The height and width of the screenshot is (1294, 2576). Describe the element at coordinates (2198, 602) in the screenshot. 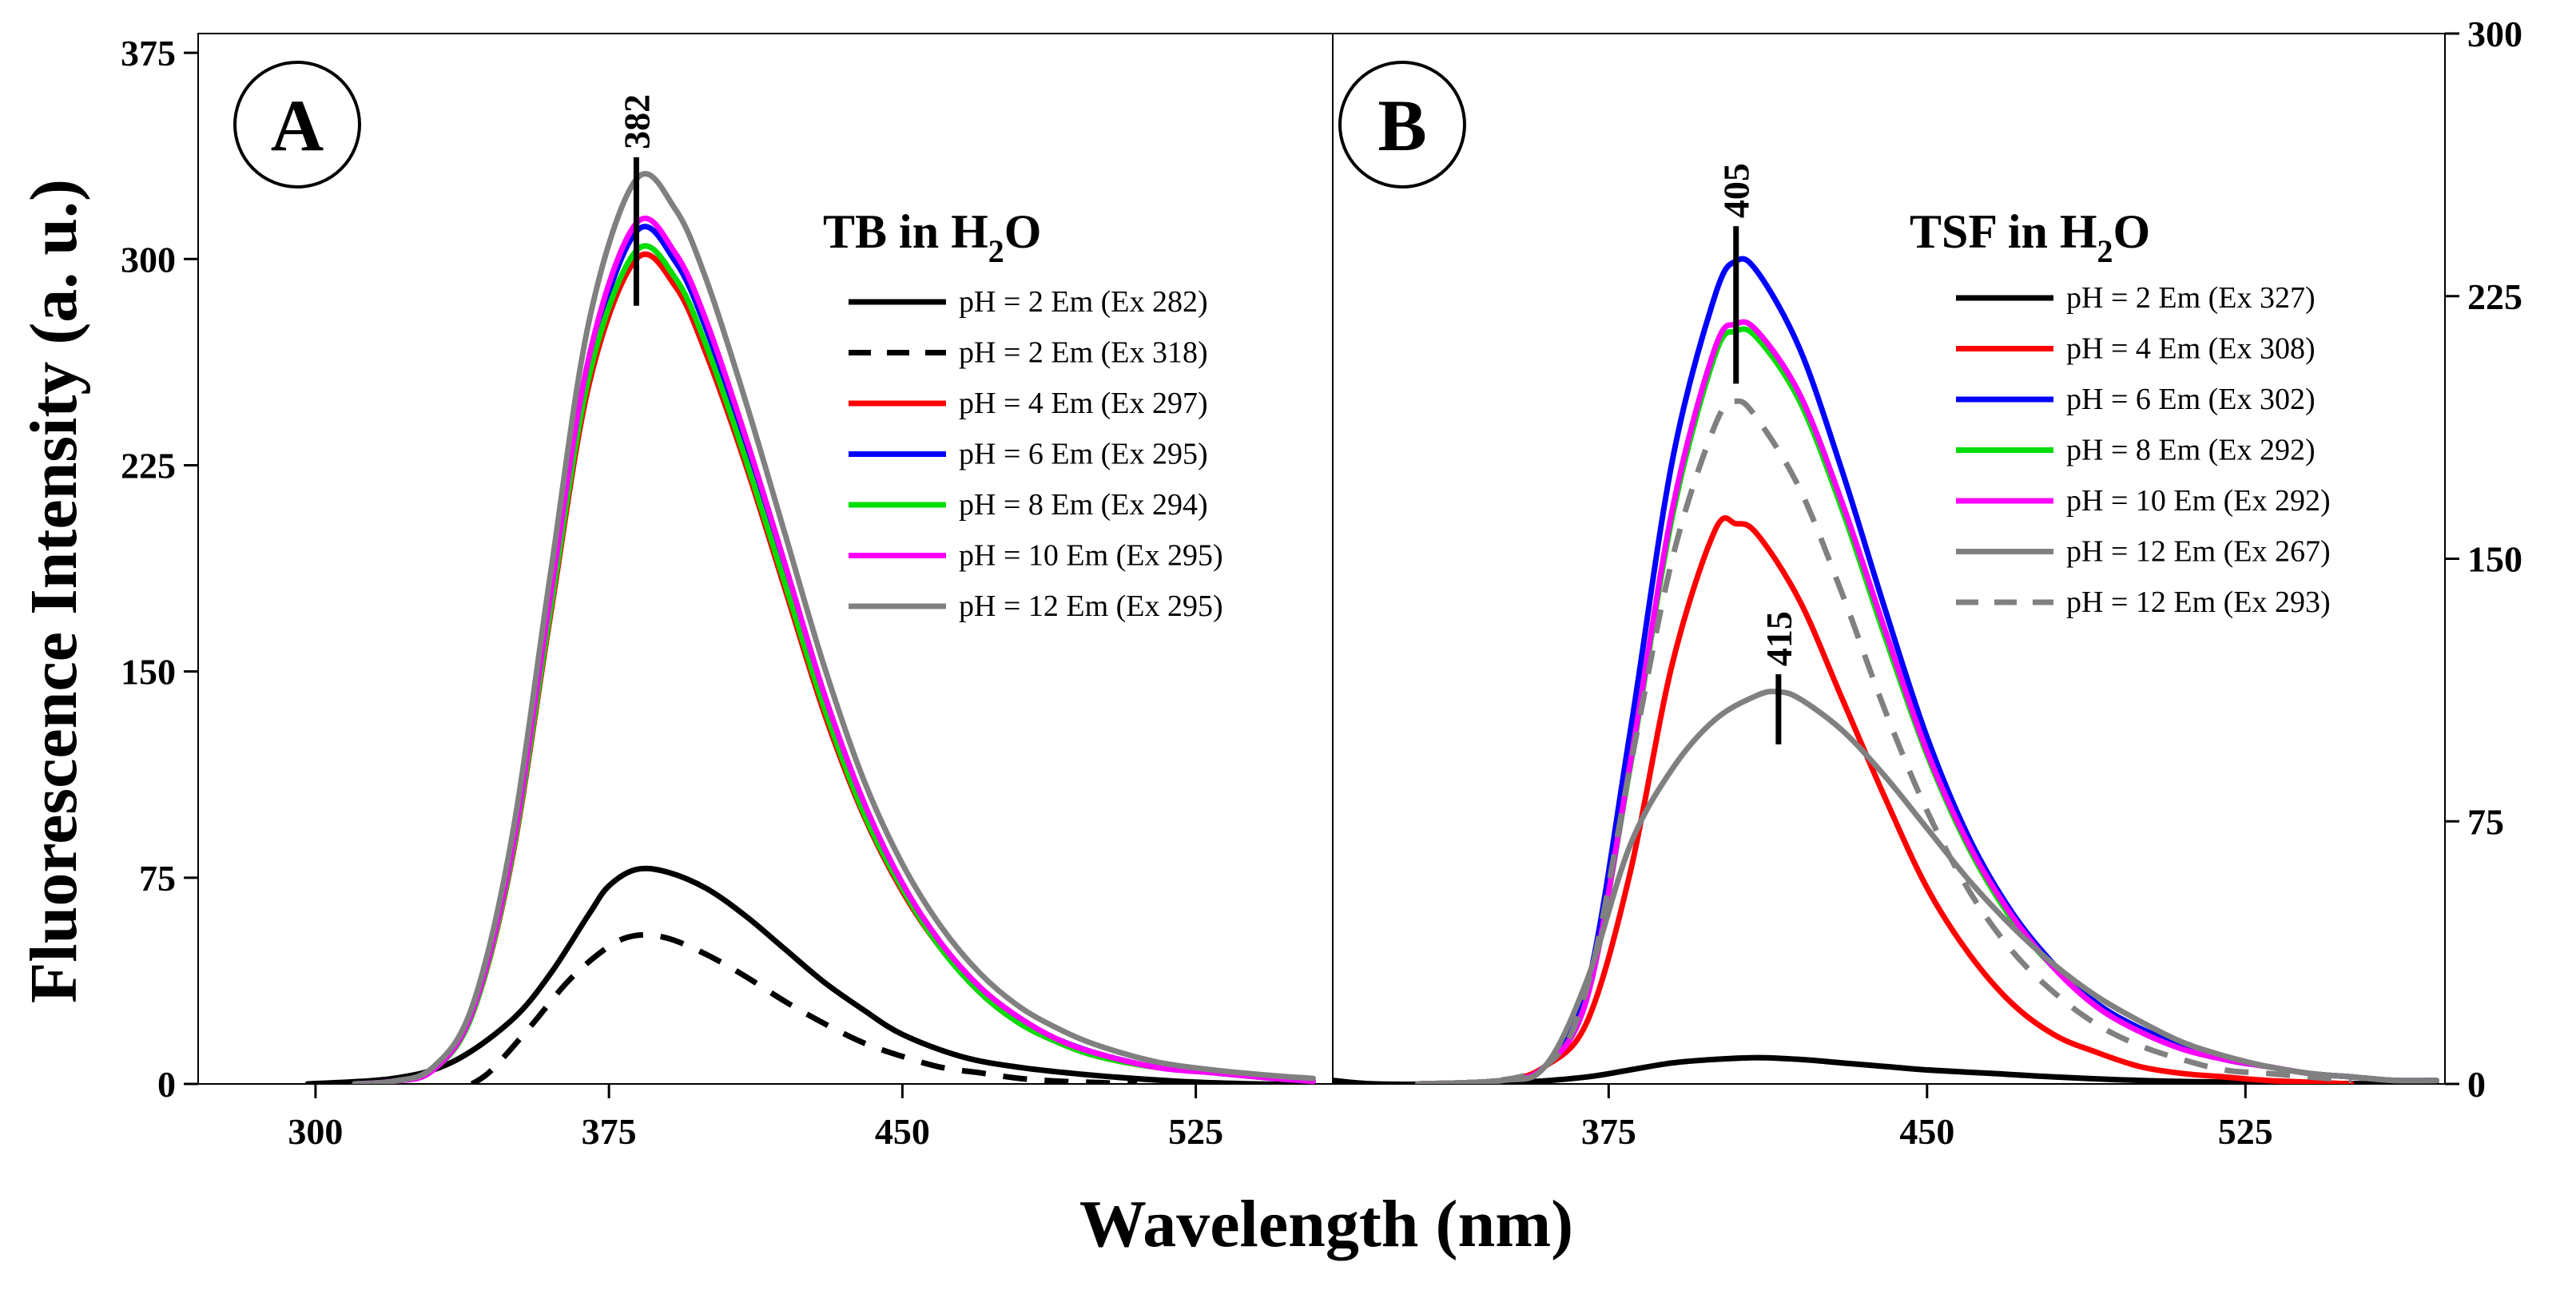

I see `legend-label: pH = 12 Em (Ex 293)` at that location.